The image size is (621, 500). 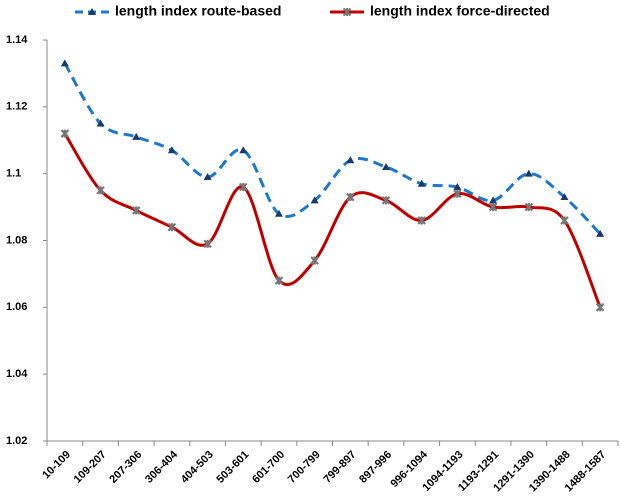 I want to click on x-tick-label: 799-897, so click(x=339, y=467).